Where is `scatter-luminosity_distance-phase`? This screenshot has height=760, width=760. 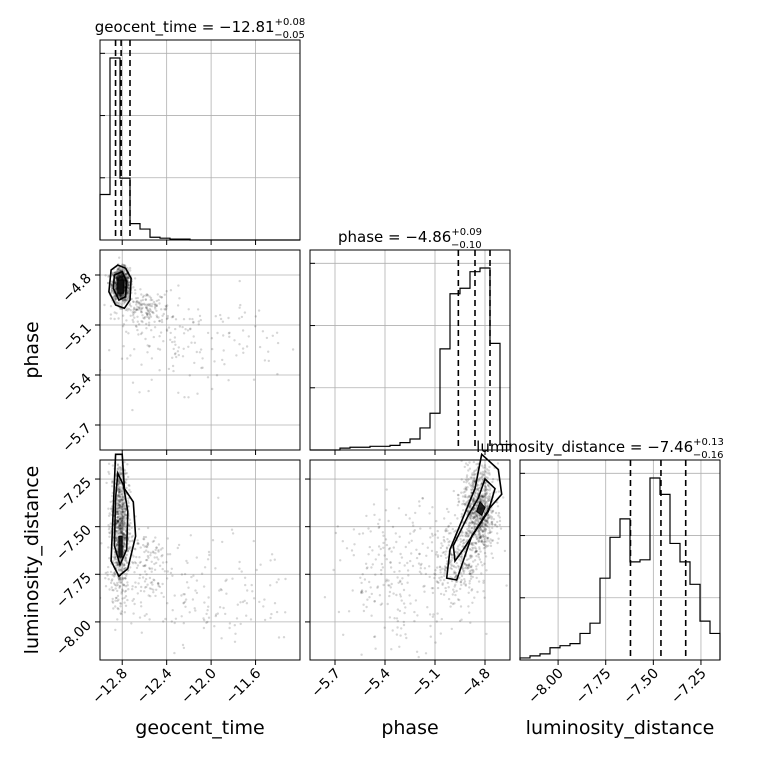 scatter-luminosity_distance-phase is located at coordinates (415, 559).